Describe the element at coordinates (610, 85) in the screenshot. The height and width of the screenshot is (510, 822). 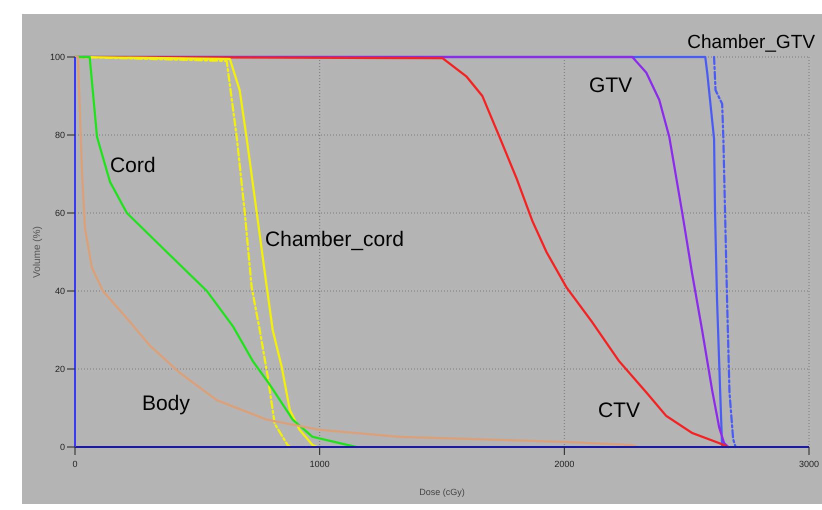
I see `series-label: GTV` at that location.